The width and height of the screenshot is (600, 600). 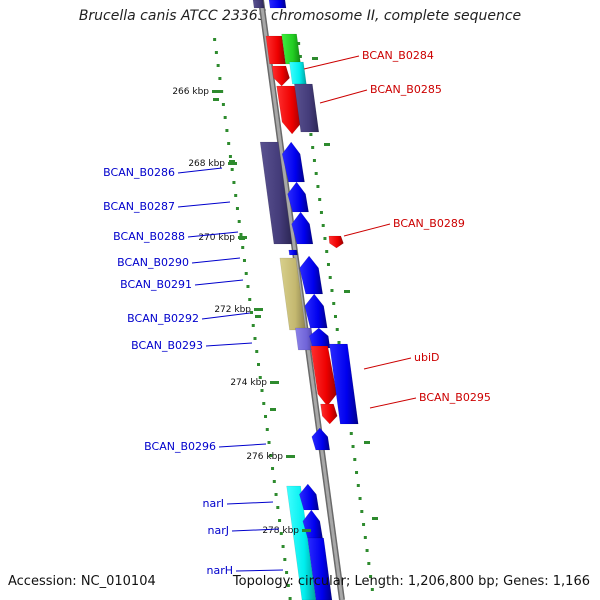 I want to click on backbone-line, so click(x=301, y=300).